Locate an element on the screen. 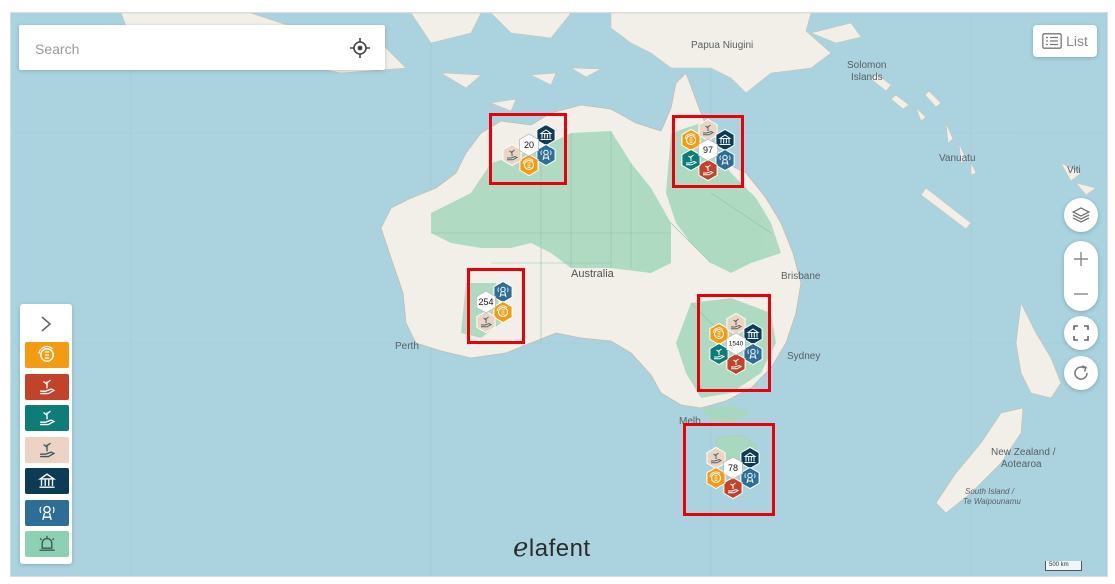 This screenshot has width=1115, height=584. fullscreen-icon is located at coordinates (1081, 333).